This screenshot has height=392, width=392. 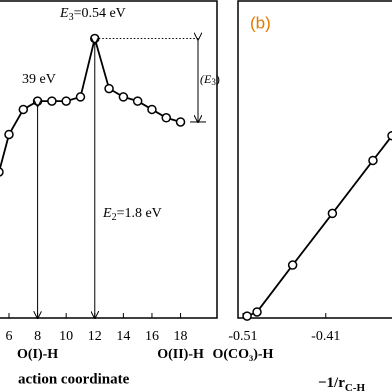 What do you see at coordinates (107, 213) in the screenshot?
I see `e2-label-part: E` at bounding box center [107, 213].